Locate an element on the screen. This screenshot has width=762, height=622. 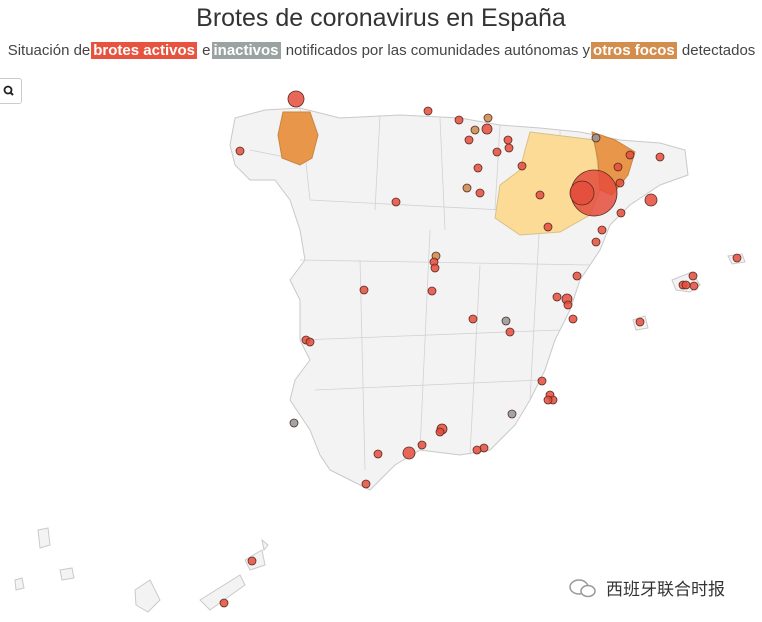
subtitle-active: brotes activos is located at coordinates (144, 50).